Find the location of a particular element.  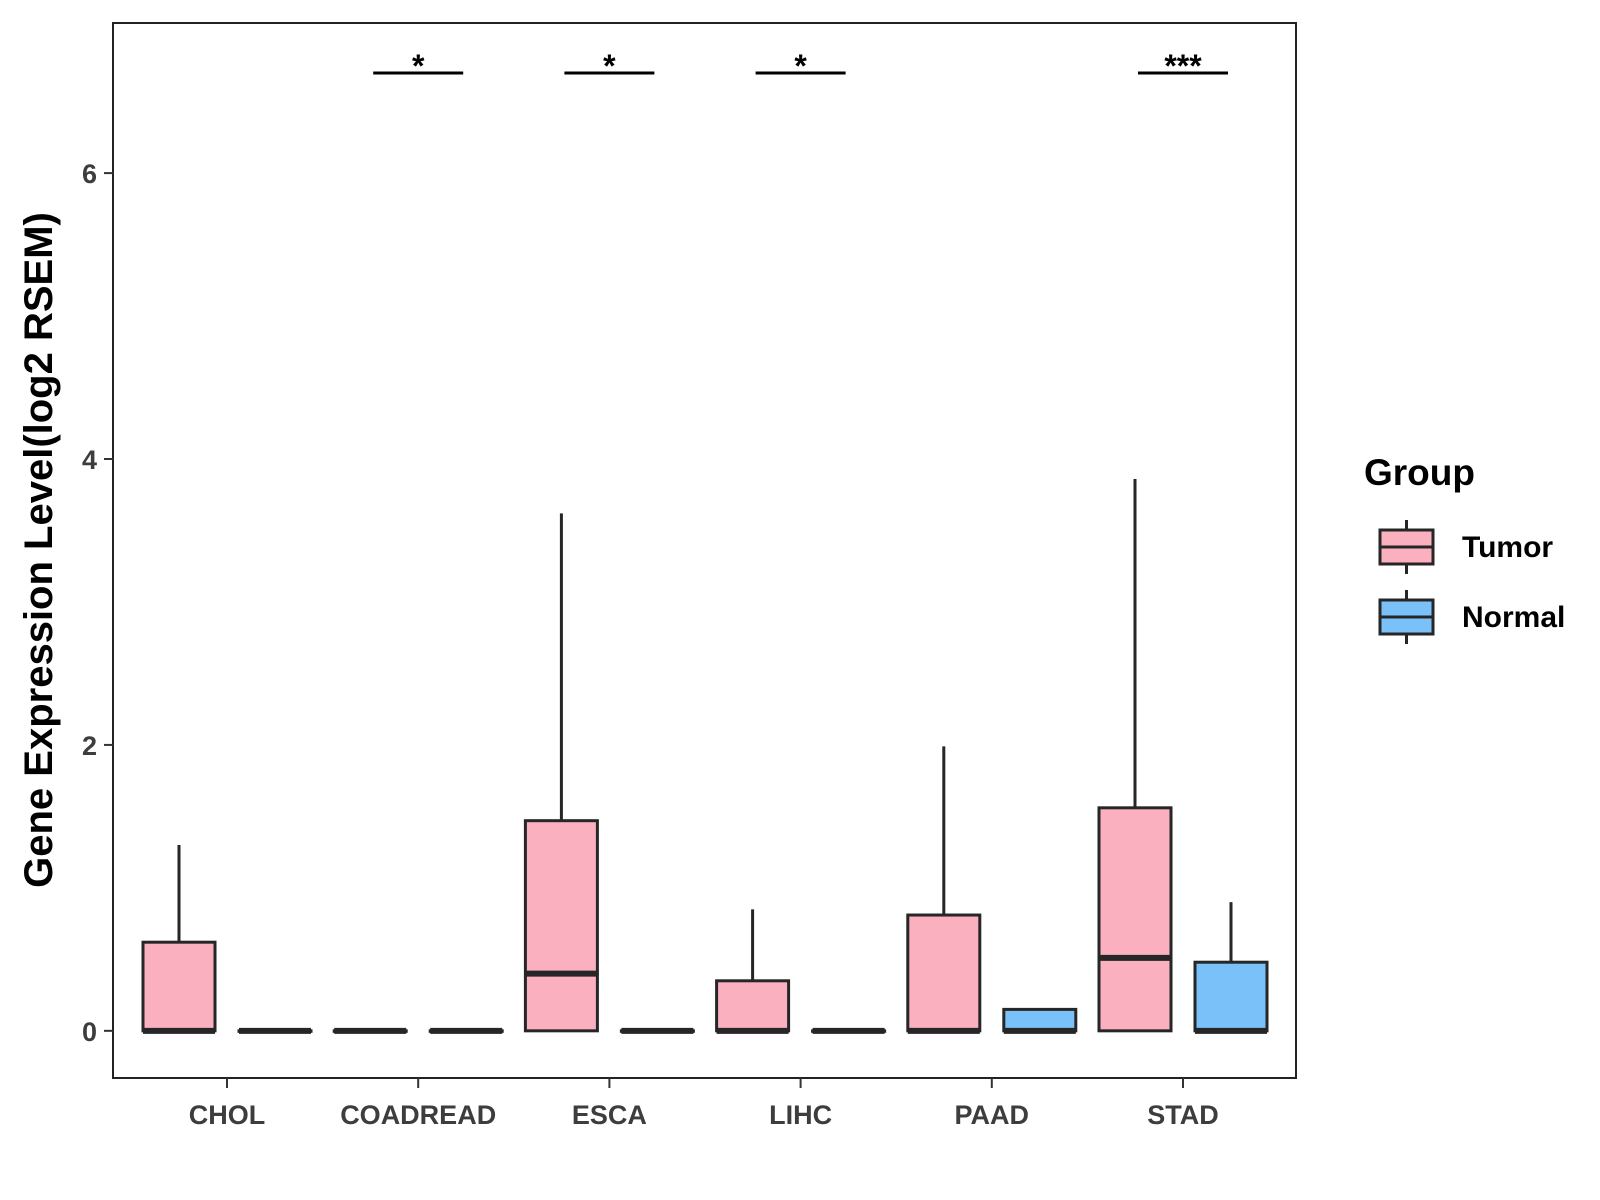

legend: Group Tumor Normal is located at coordinates (1464, 548).